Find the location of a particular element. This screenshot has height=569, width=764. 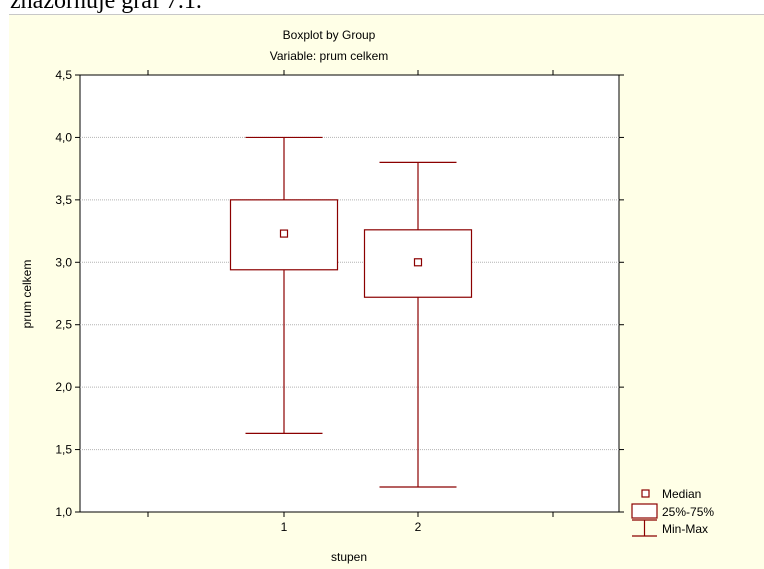

legend: Median 25%-75% Min-Max is located at coordinates (672, 512).